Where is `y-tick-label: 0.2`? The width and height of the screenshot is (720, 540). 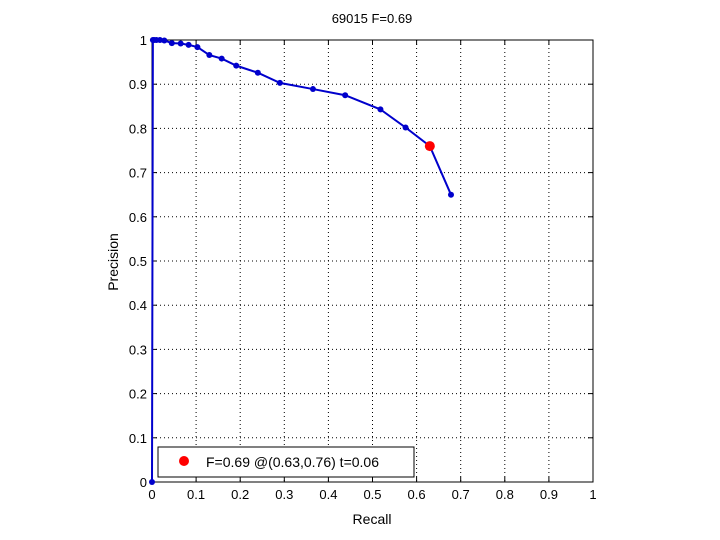 y-tick-label: 0.2 is located at coordinates (138, 394).